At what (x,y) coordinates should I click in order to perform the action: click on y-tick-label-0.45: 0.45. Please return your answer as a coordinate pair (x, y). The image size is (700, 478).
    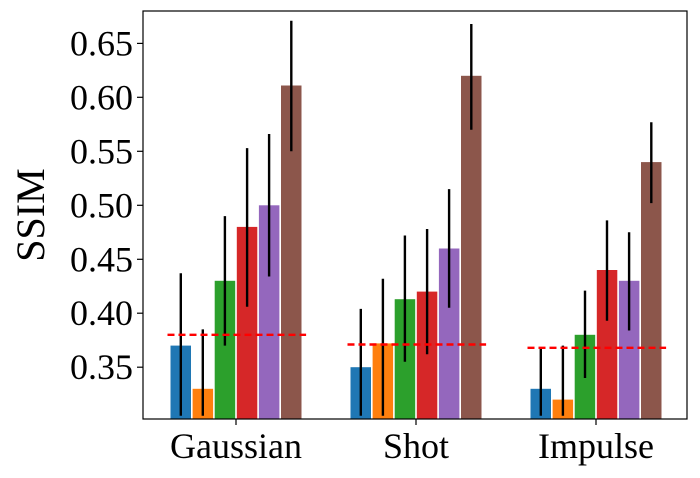
    Looking at the image, I should click on (101, 259).